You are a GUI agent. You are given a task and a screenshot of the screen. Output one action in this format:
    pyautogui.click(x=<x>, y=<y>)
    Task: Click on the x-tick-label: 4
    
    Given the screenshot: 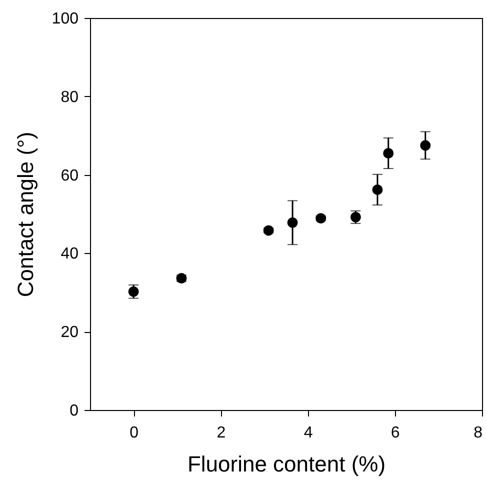 What is the action you would take?
    pyautogui.click(x=308, y=433)
    